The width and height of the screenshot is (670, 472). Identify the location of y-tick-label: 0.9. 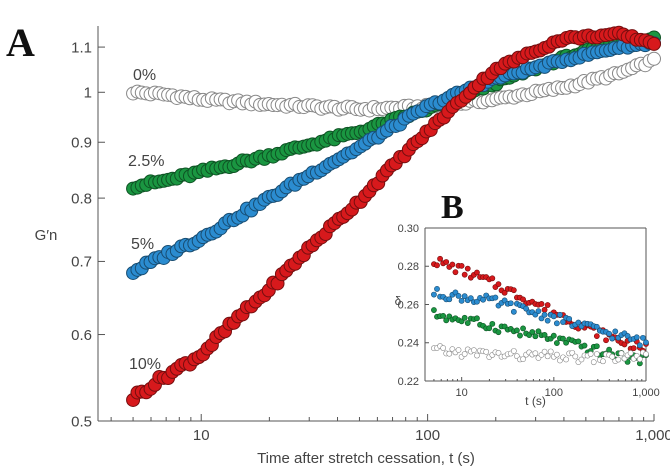
(81, 142).